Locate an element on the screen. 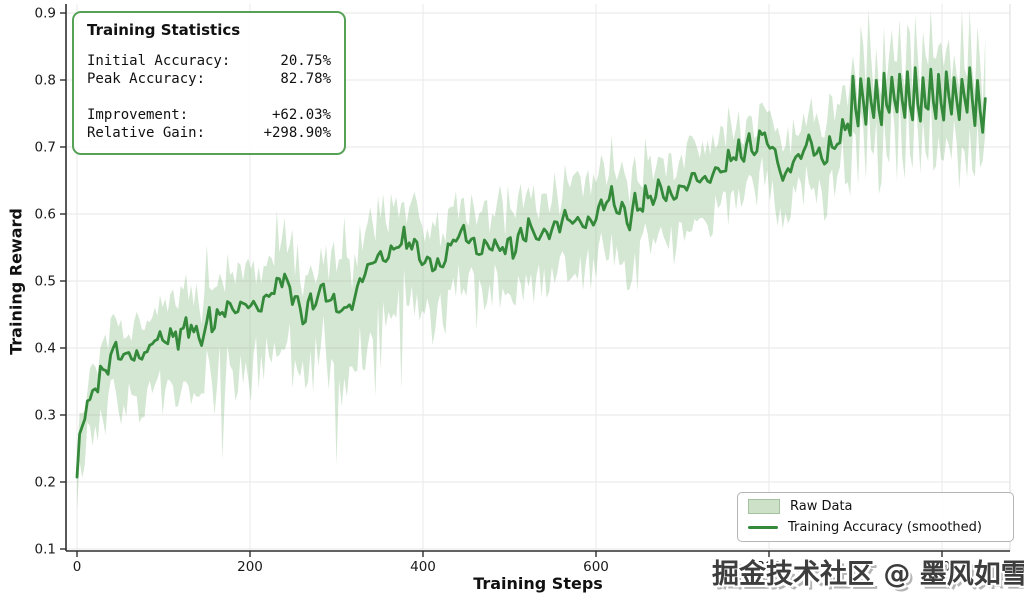 The width and height of the screenshot is (1024, 605). stat-relative-gain: Relative Gain: +298.90% is located at coordinates (209, 133).